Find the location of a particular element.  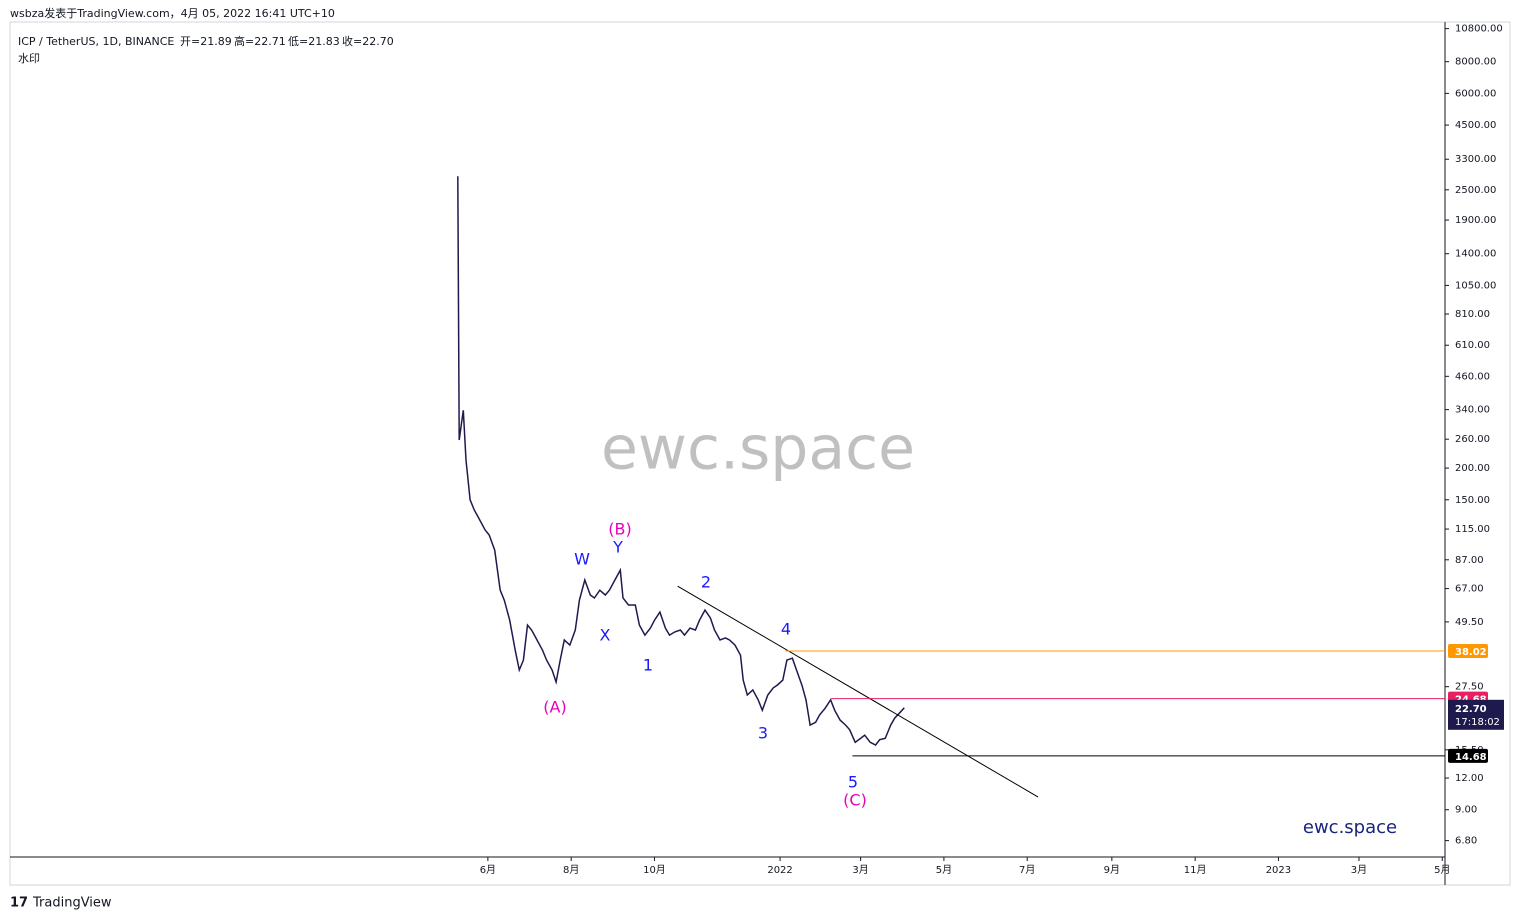

x-tick-label: 2023 is located at coordinates (1278, 870).